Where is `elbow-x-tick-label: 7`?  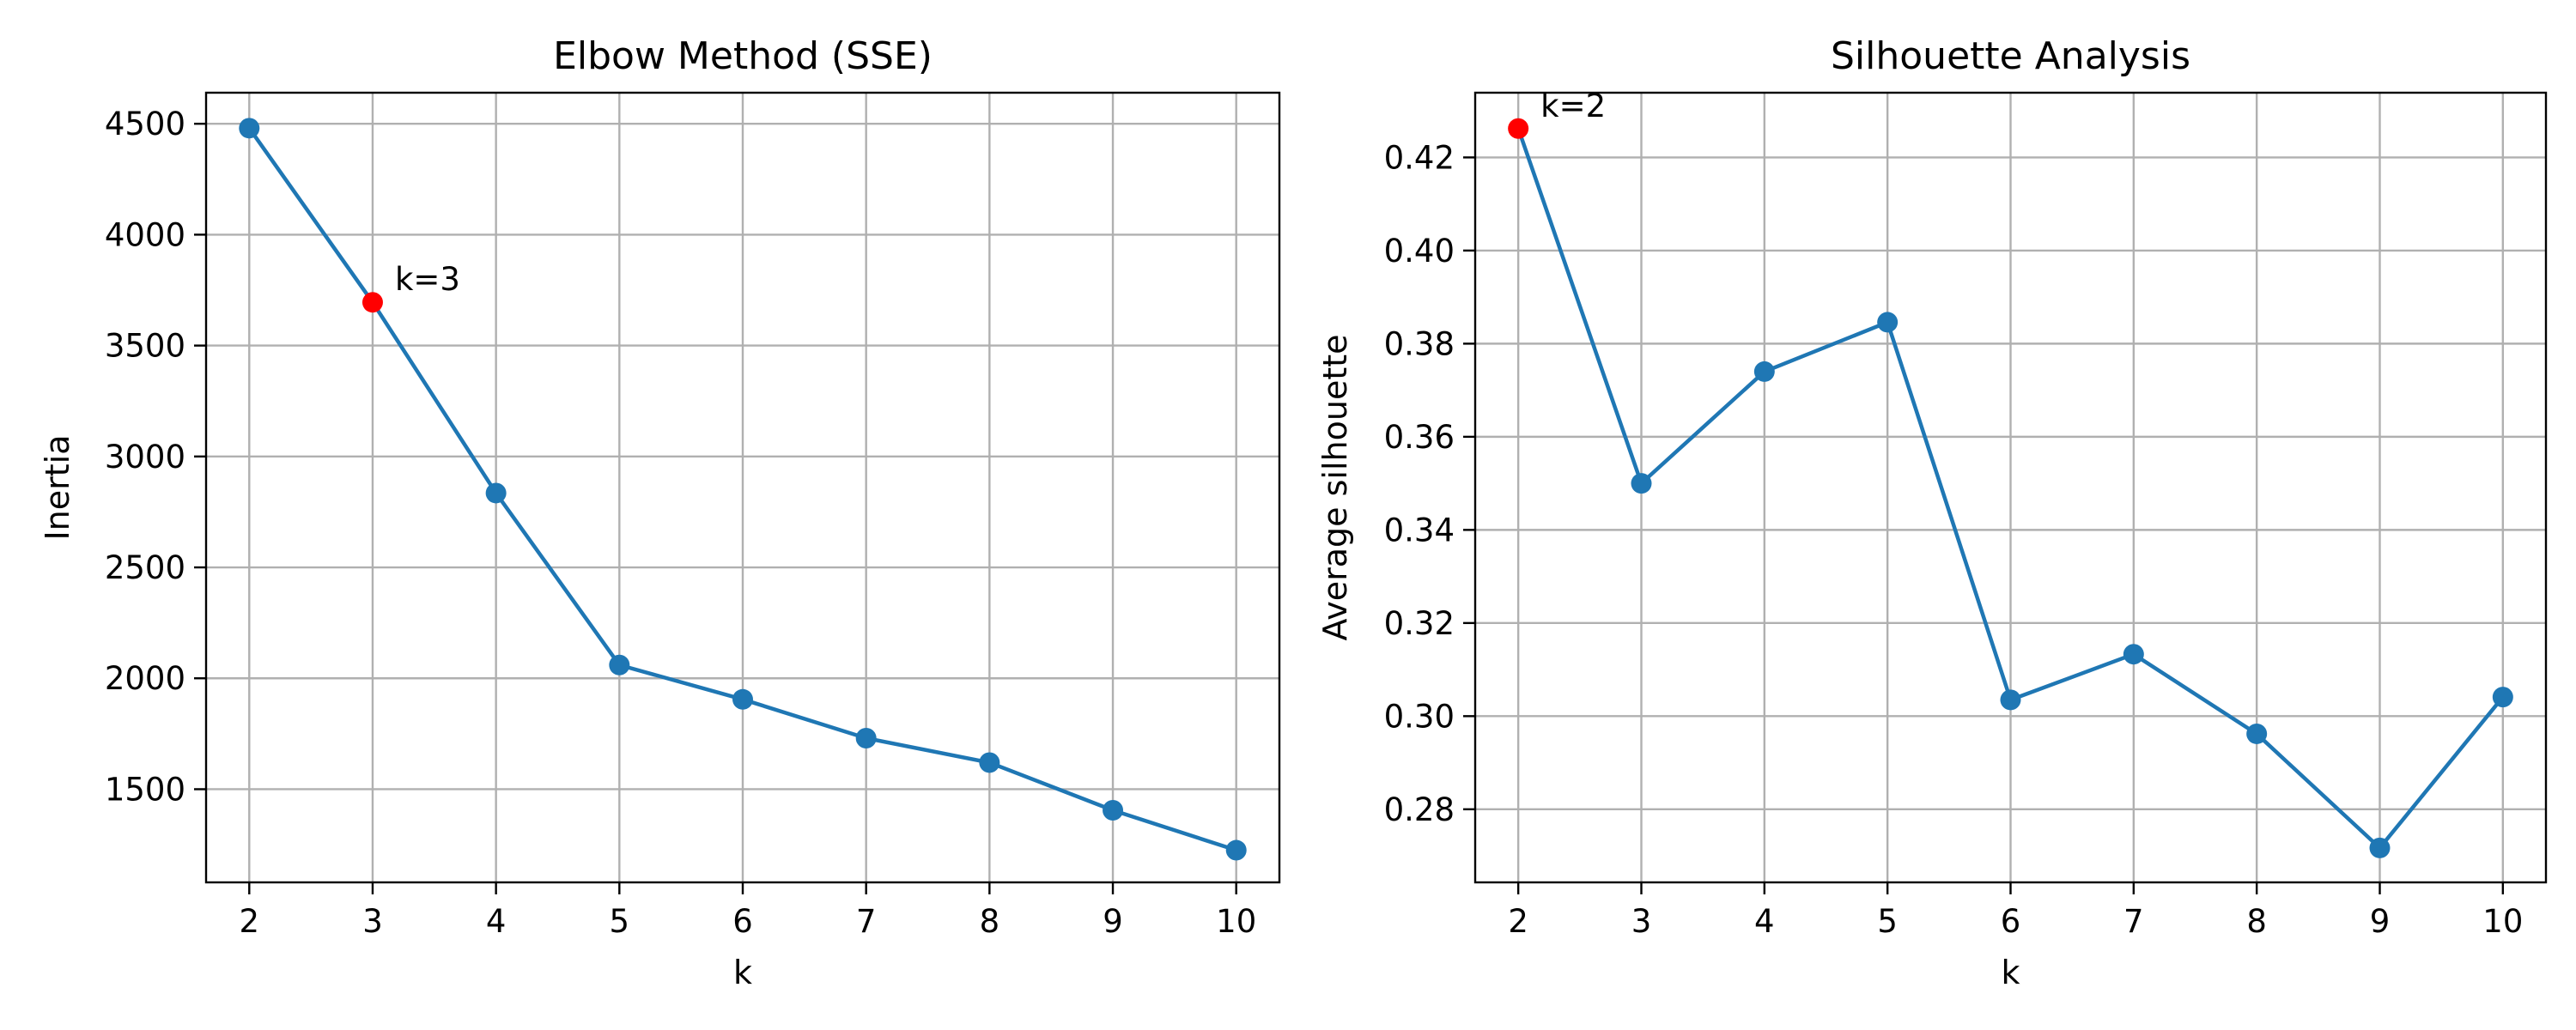 elbow-x-tick-label: 7 is located at coordinates (867, 921).